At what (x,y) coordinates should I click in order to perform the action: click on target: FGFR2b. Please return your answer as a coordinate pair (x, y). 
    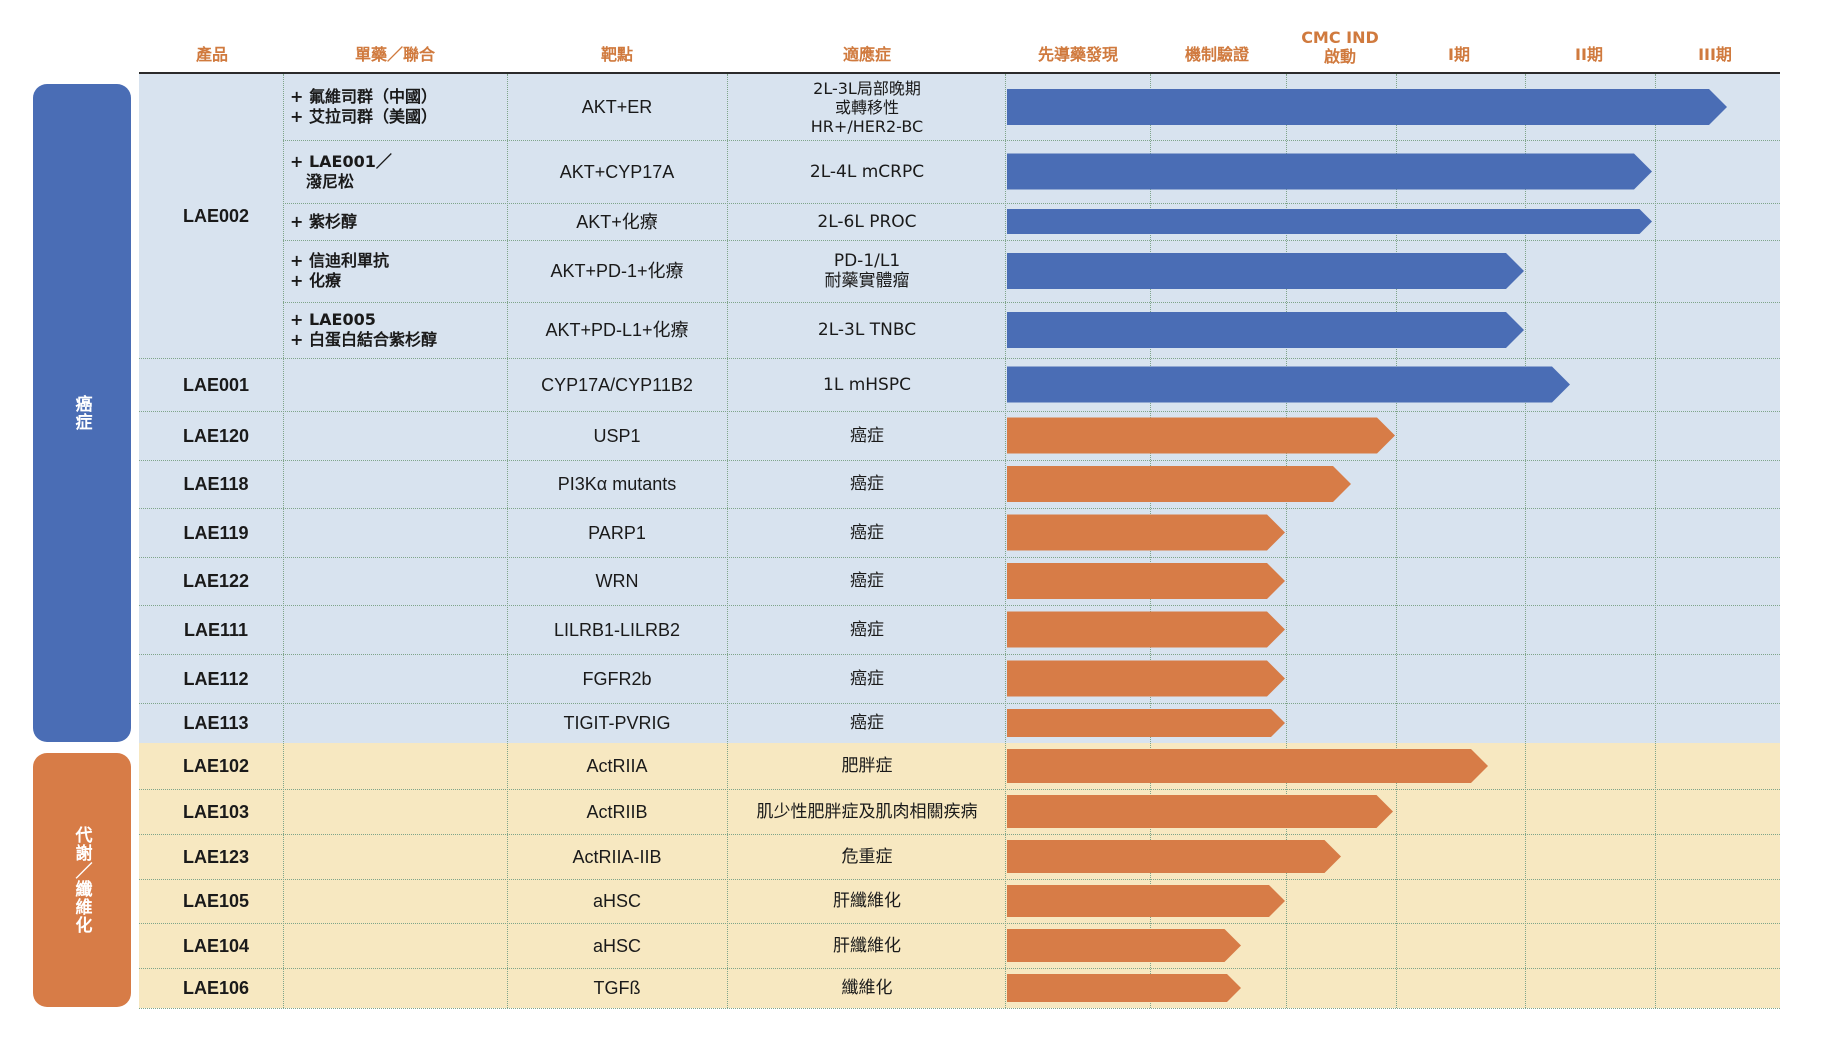
    Looking at the image, I should click on (617, 678).